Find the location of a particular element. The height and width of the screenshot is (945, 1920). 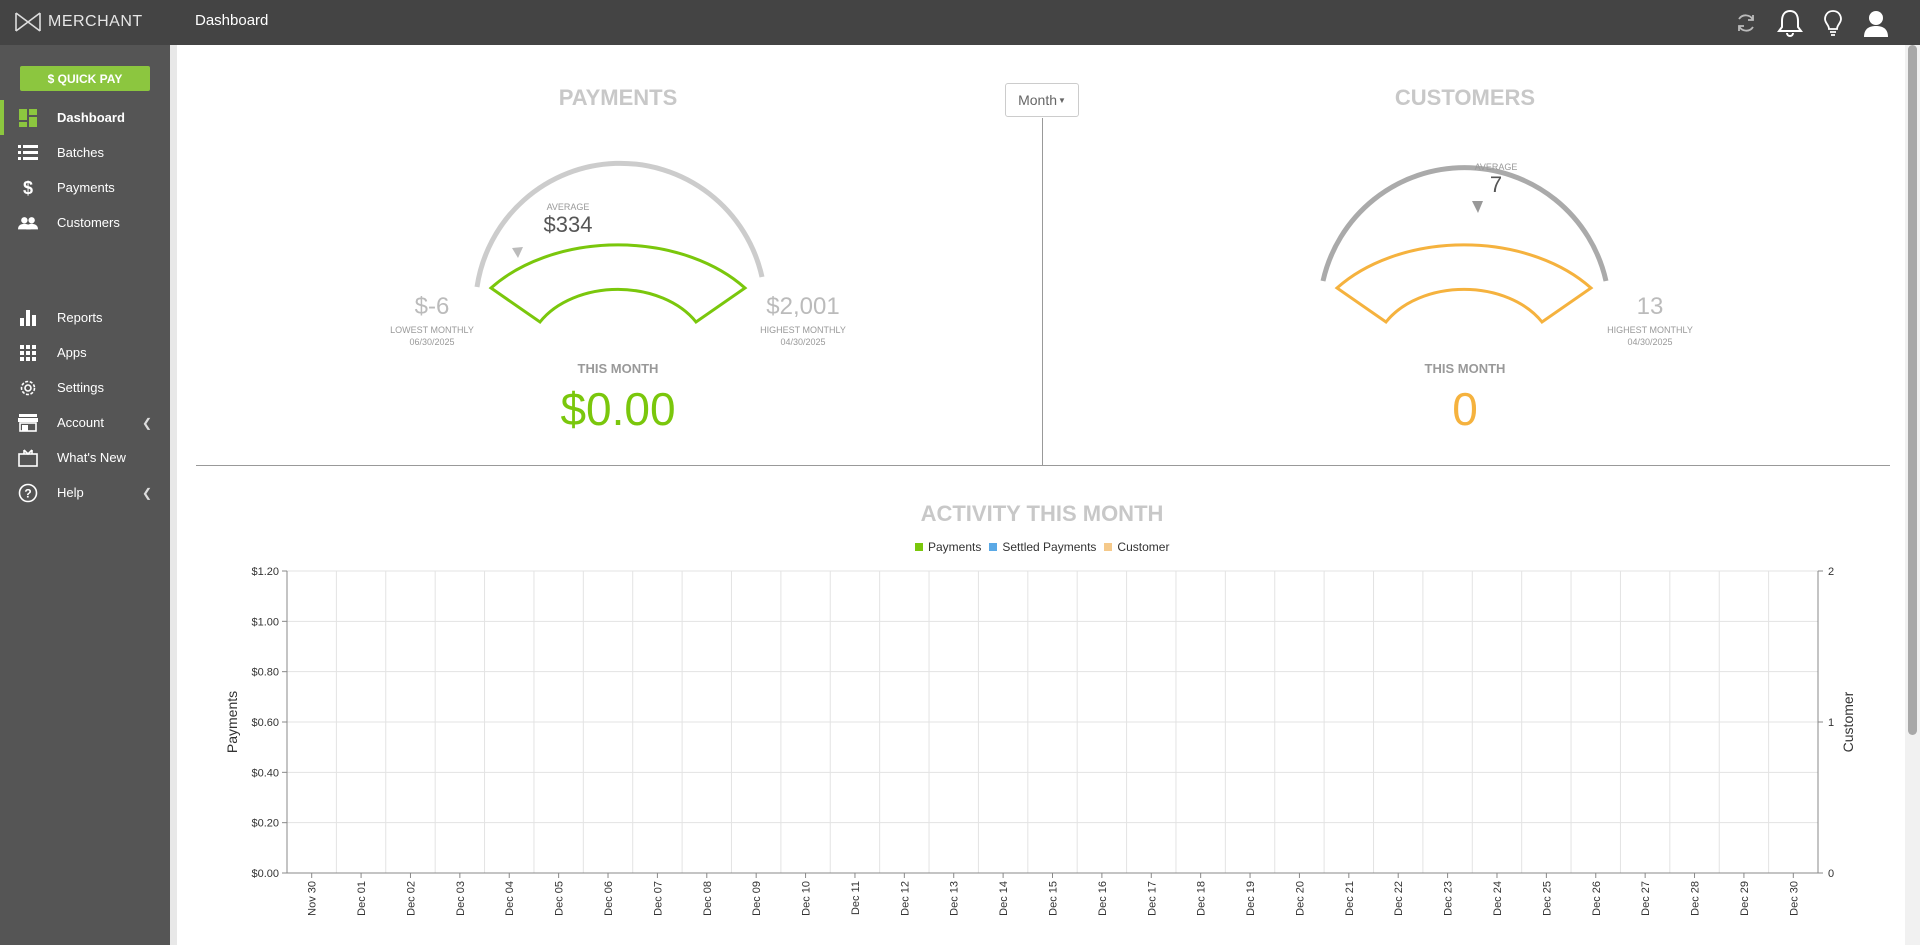

store-icon is located at coordinates (28, 423).